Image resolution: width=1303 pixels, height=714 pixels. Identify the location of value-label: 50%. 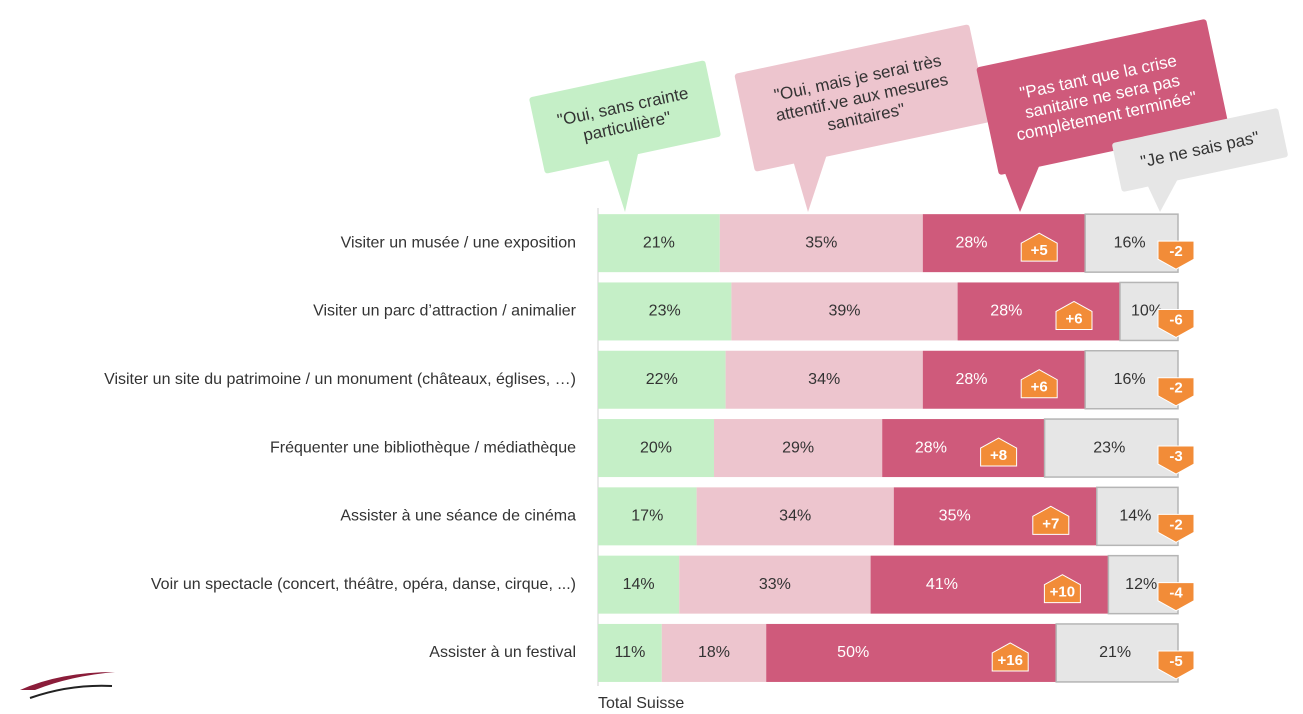
(853, 652).